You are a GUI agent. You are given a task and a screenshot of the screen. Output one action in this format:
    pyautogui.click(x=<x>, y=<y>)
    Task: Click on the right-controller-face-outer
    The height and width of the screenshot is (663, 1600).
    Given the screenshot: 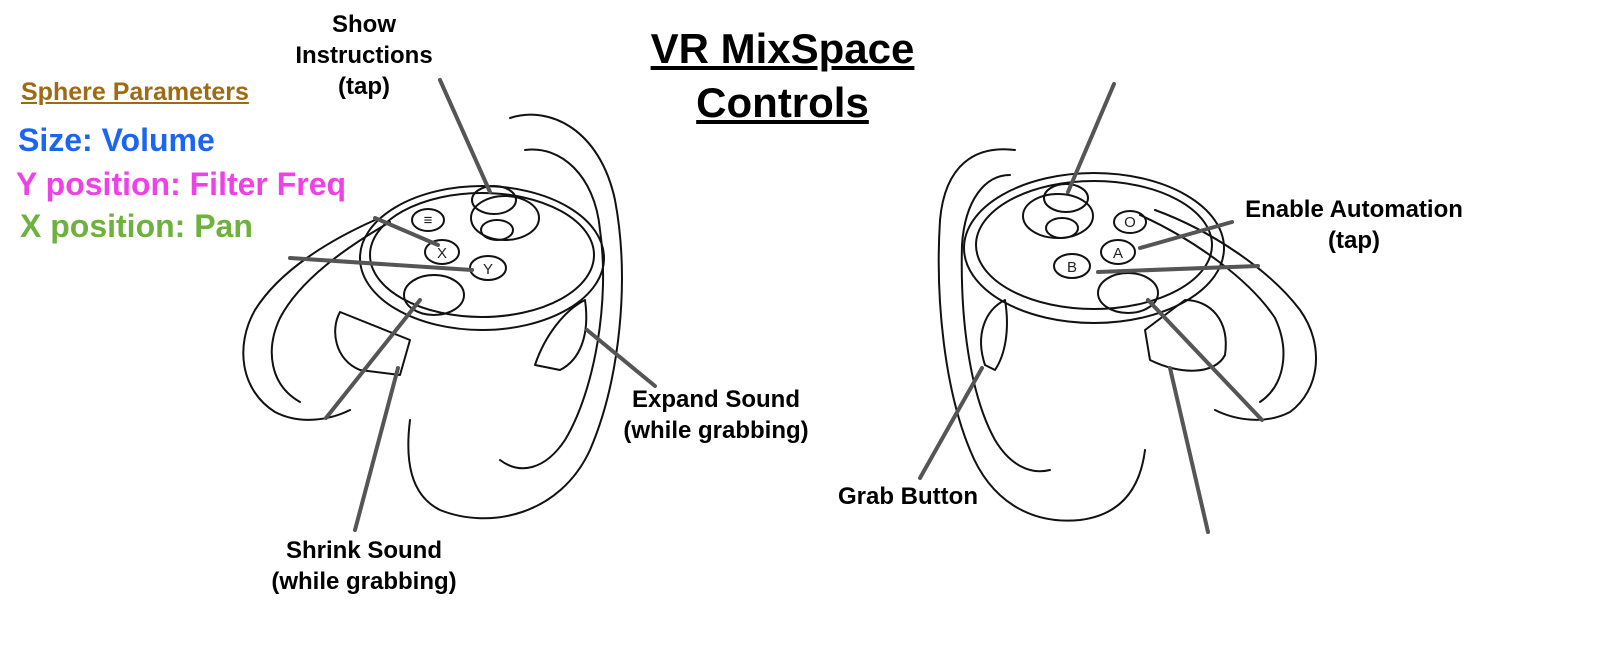 What is the action you would take?
    pyautogui.click(x=1094, y=248)
    